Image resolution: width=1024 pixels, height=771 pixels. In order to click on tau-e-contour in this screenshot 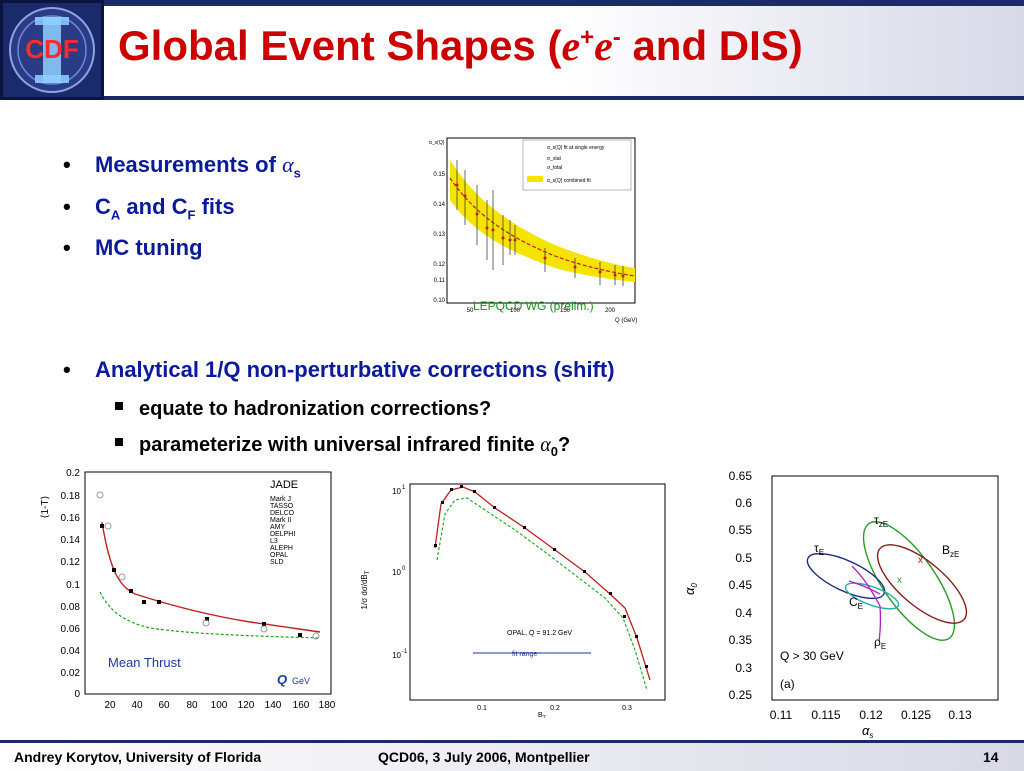, I will do `click(846, 576)`.